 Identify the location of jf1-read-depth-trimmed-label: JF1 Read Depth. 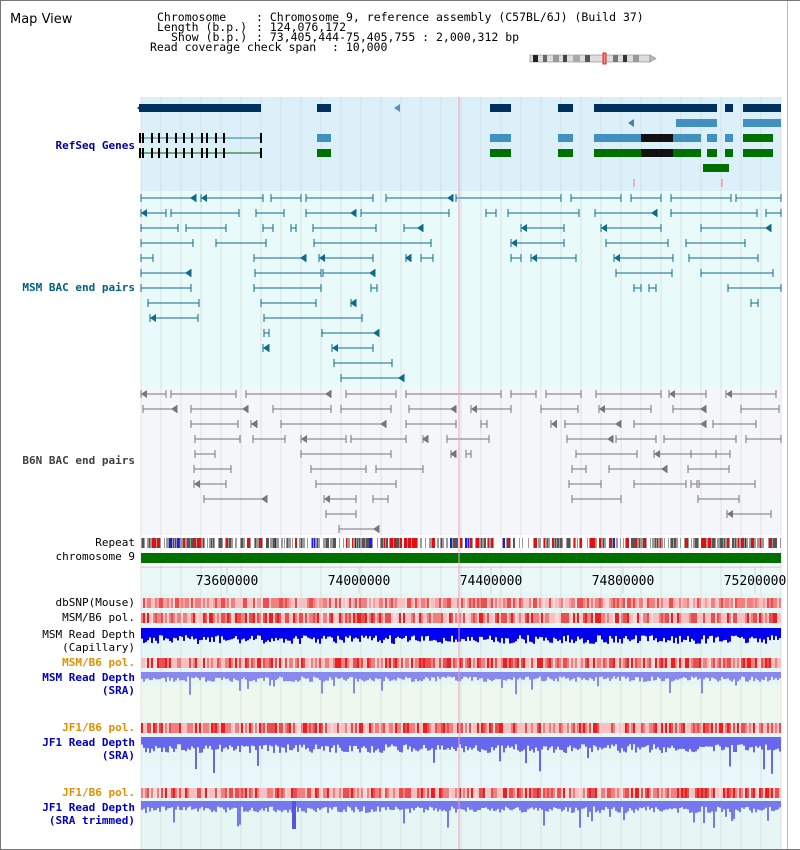
(88, 807).